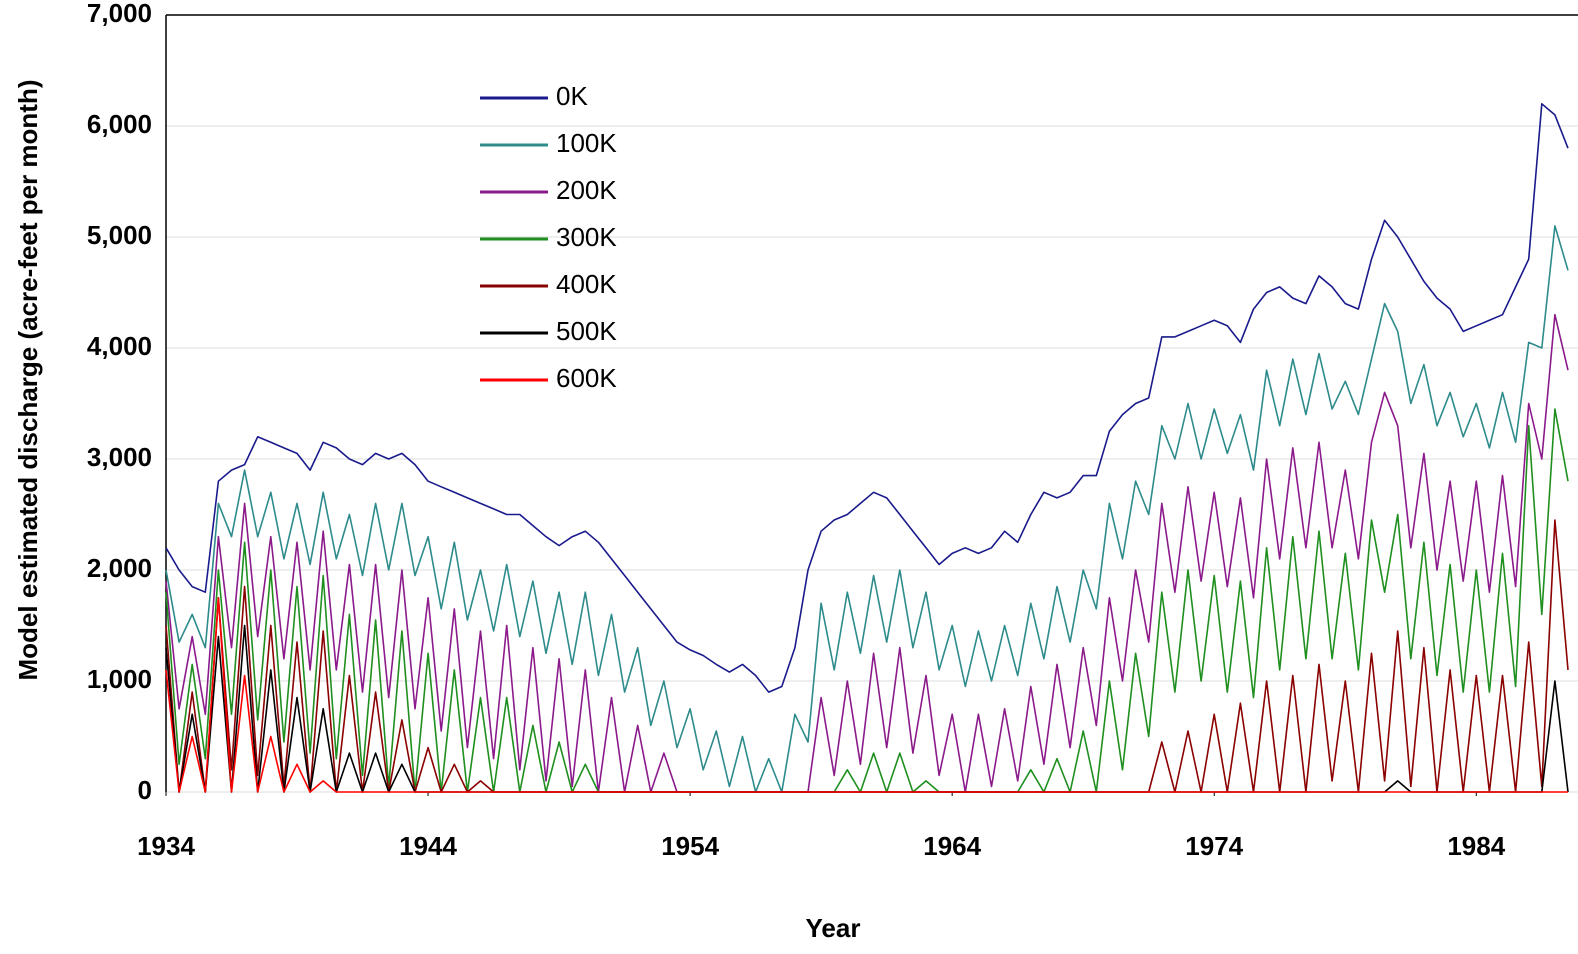  I want to click on x-tick-label: 1974, so click(1214, 846).